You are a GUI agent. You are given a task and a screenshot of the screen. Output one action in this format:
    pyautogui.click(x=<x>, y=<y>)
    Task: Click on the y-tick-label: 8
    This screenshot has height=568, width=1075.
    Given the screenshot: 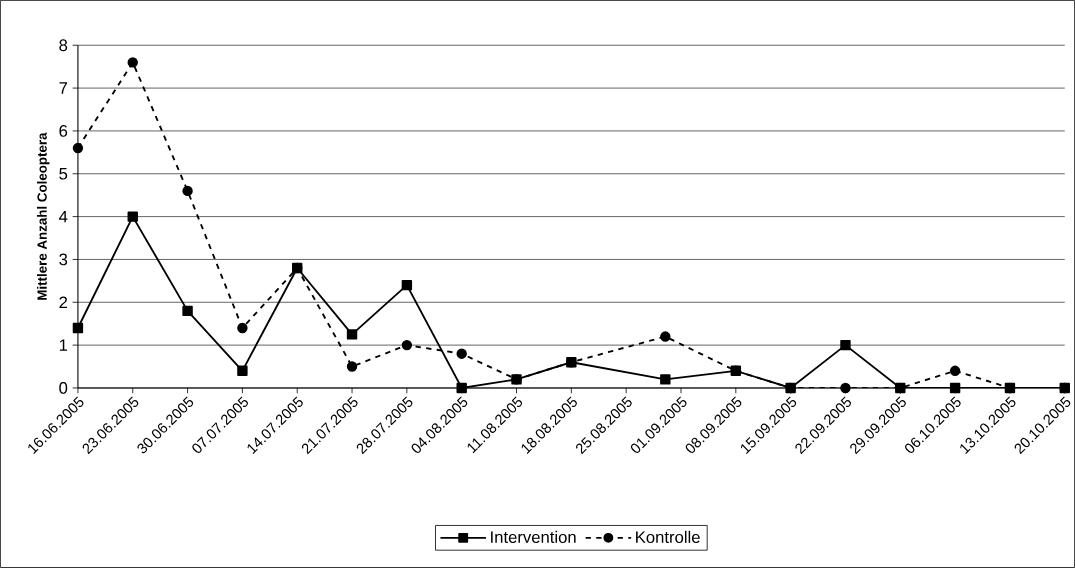 What is the action you would take?
    pyautogui.click(x=63, y=45)
    